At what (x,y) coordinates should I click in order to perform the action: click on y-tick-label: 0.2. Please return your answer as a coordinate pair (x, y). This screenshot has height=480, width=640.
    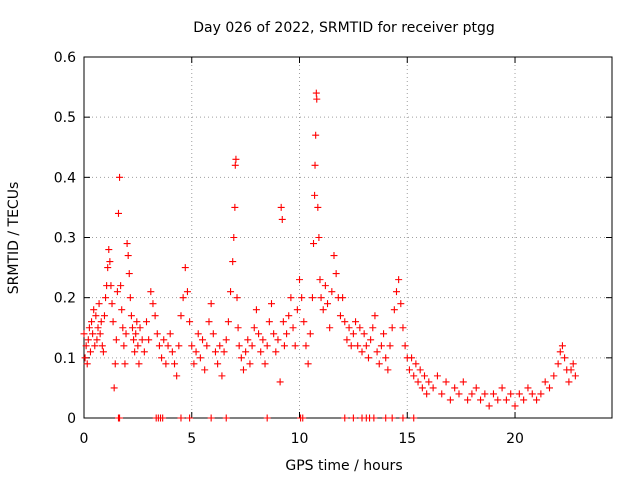
    Looking at the image, I should click on (65, 299).